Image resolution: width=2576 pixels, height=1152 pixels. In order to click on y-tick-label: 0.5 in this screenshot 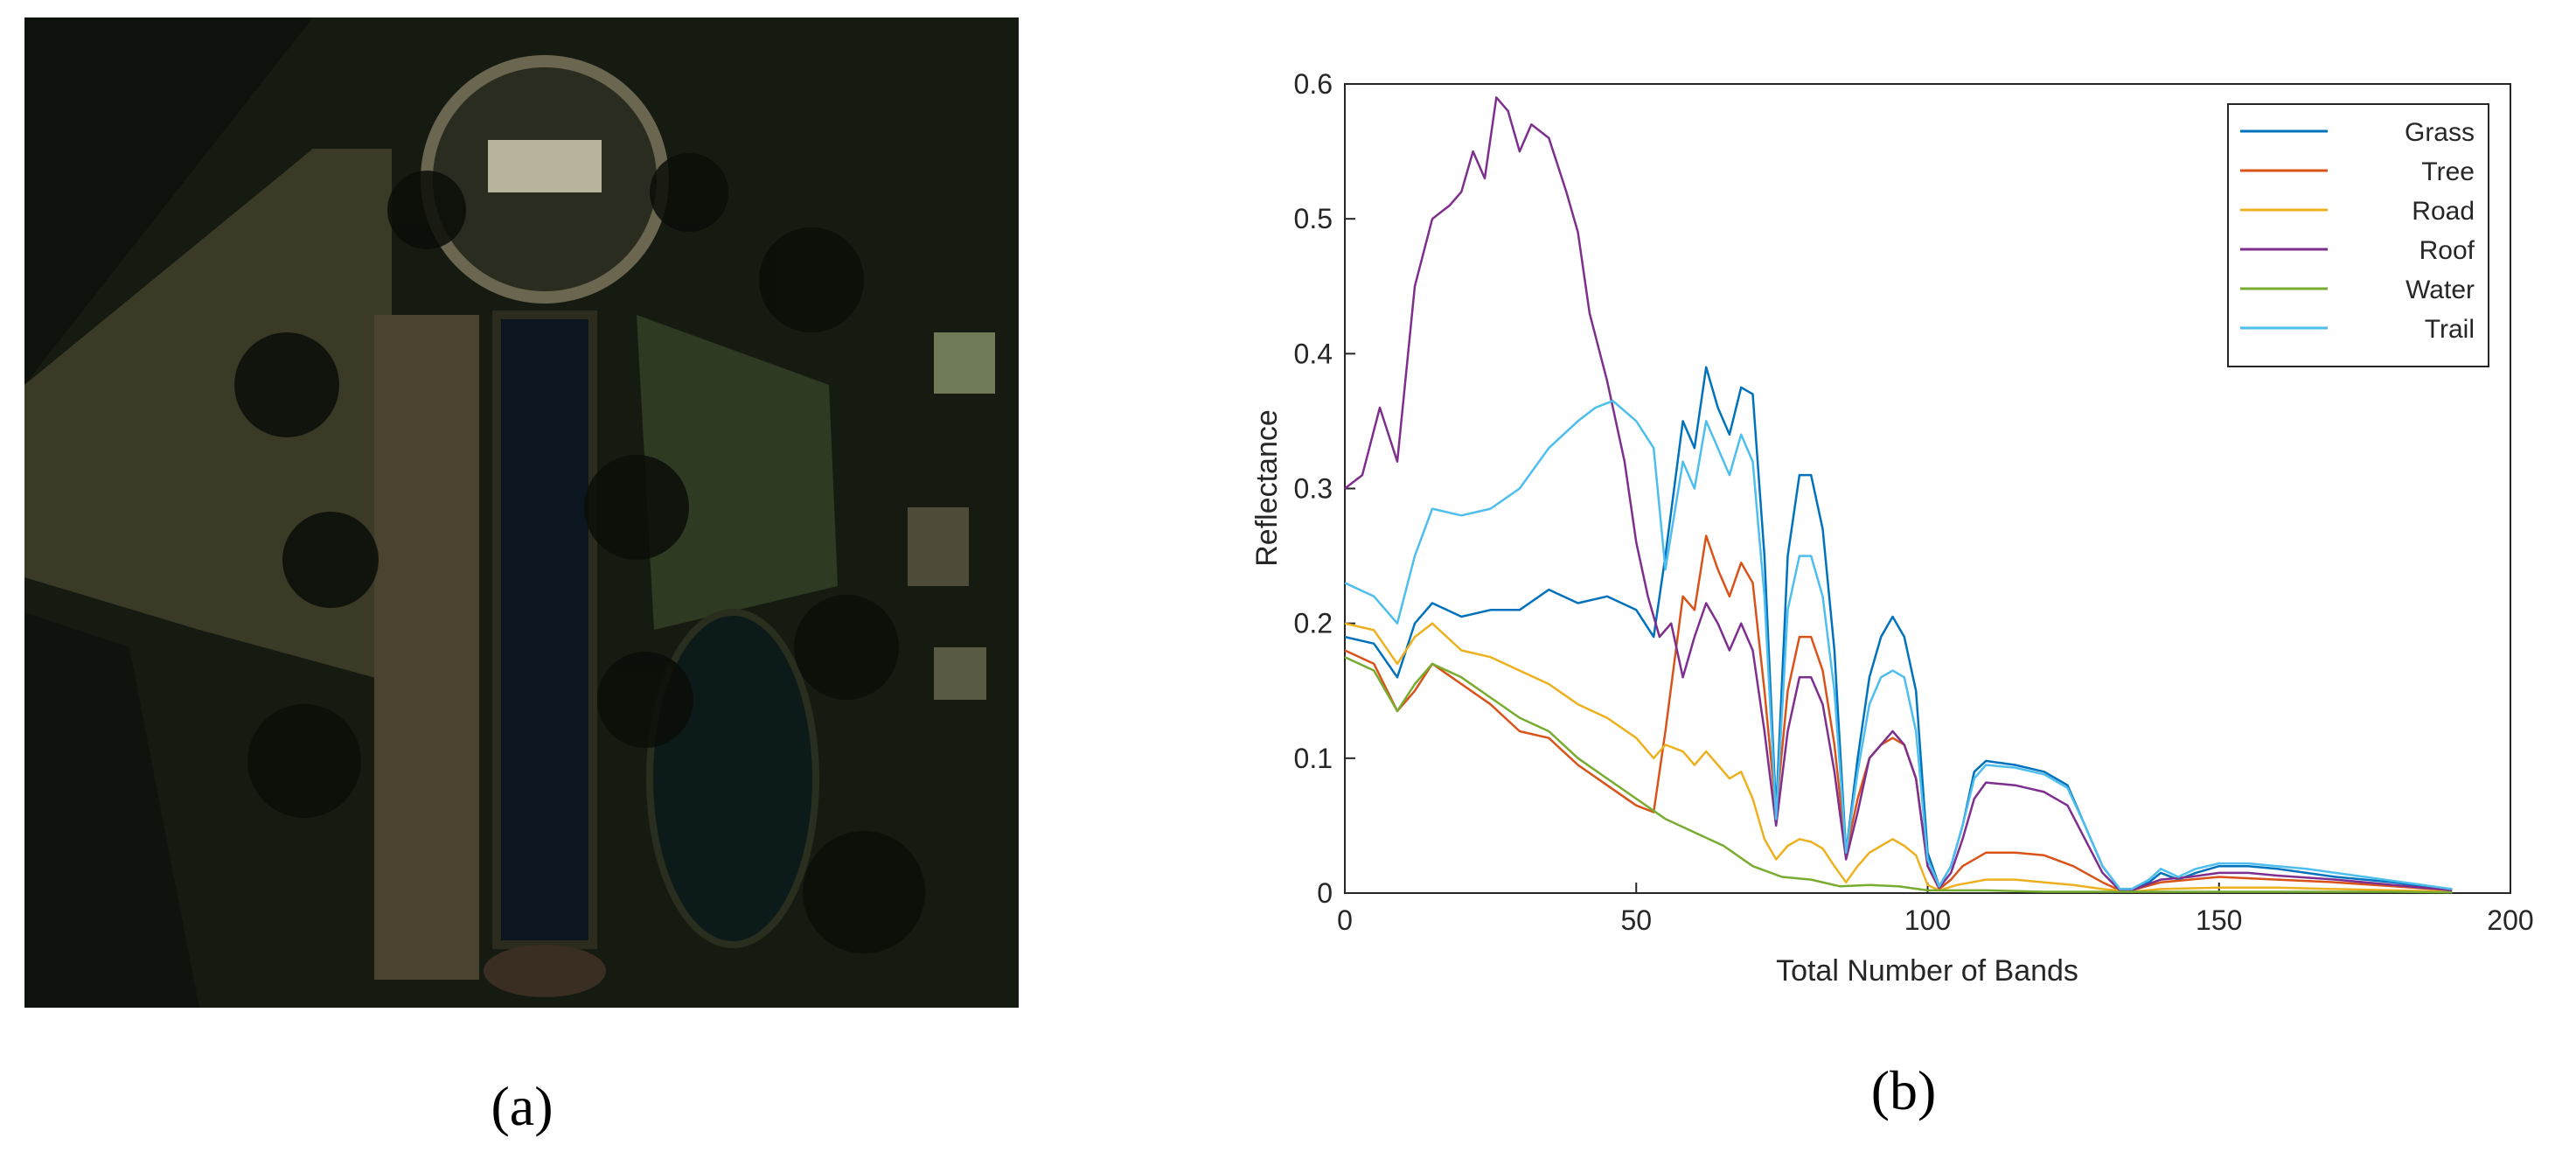, I will do `click(1313, 219)`.